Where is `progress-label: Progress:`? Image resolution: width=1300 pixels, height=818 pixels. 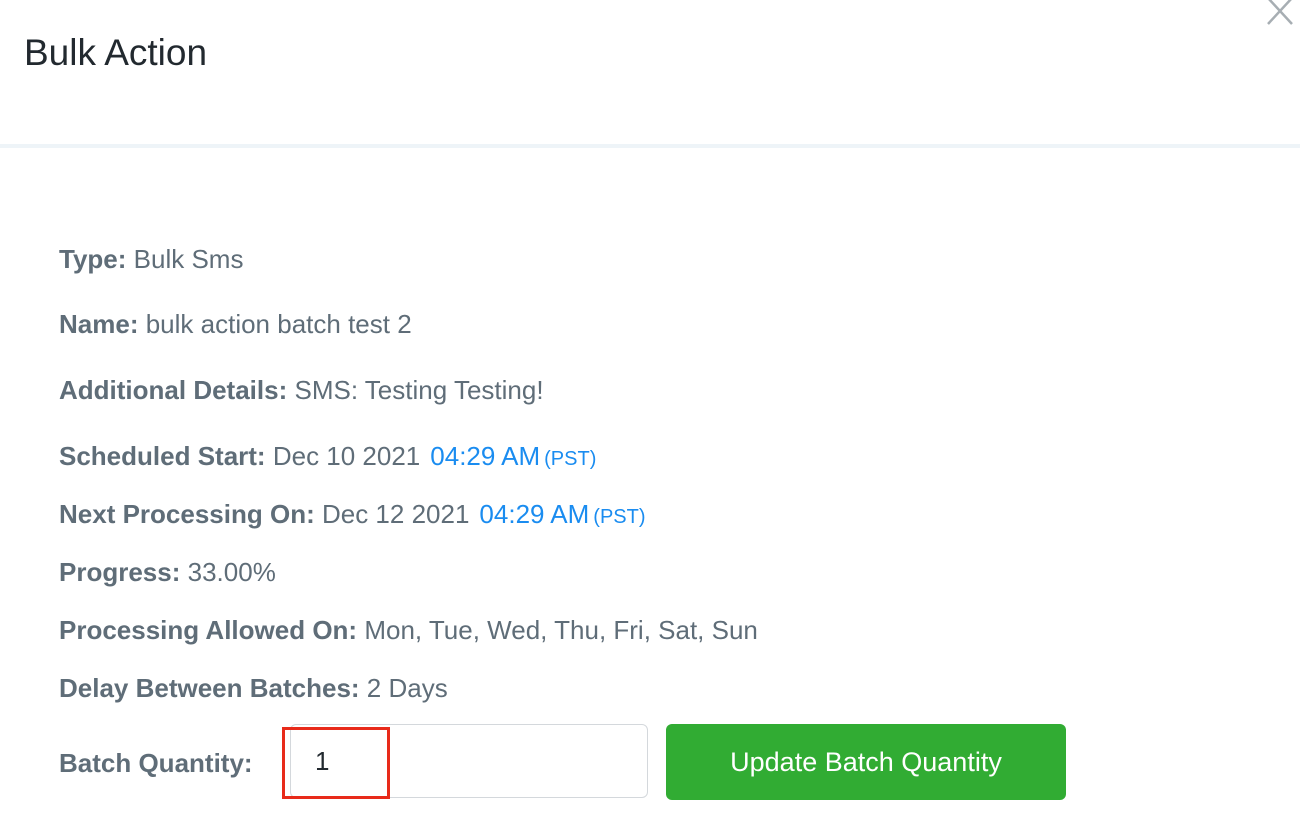
progress-label: Progress: is located at coordinates (120, 572).